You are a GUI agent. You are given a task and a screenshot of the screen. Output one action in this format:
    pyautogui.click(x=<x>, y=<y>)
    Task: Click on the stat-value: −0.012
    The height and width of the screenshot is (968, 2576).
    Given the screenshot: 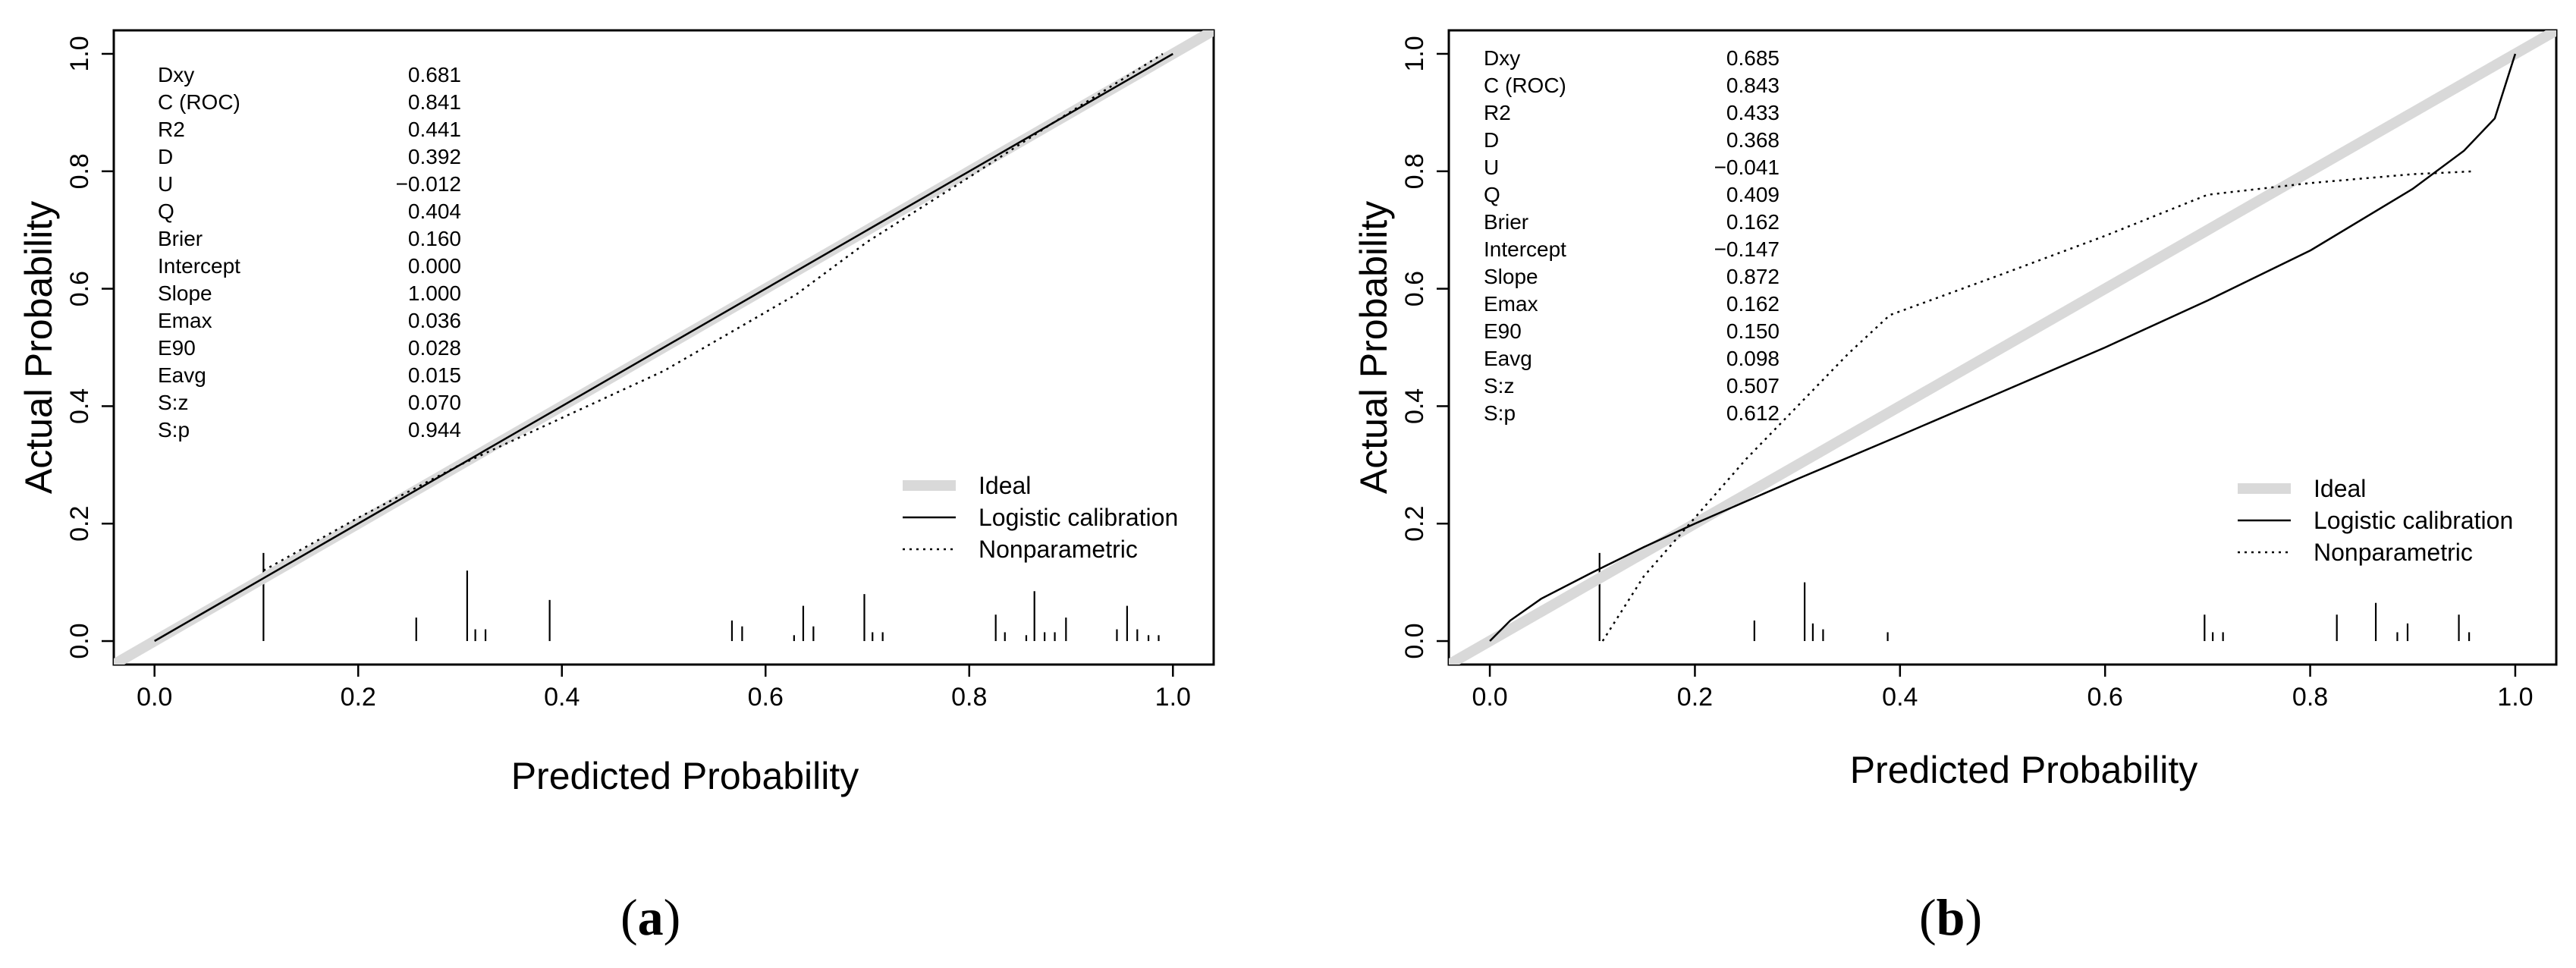 What is the action you would take?
    pyautogui.click(x=428, y=184)
    